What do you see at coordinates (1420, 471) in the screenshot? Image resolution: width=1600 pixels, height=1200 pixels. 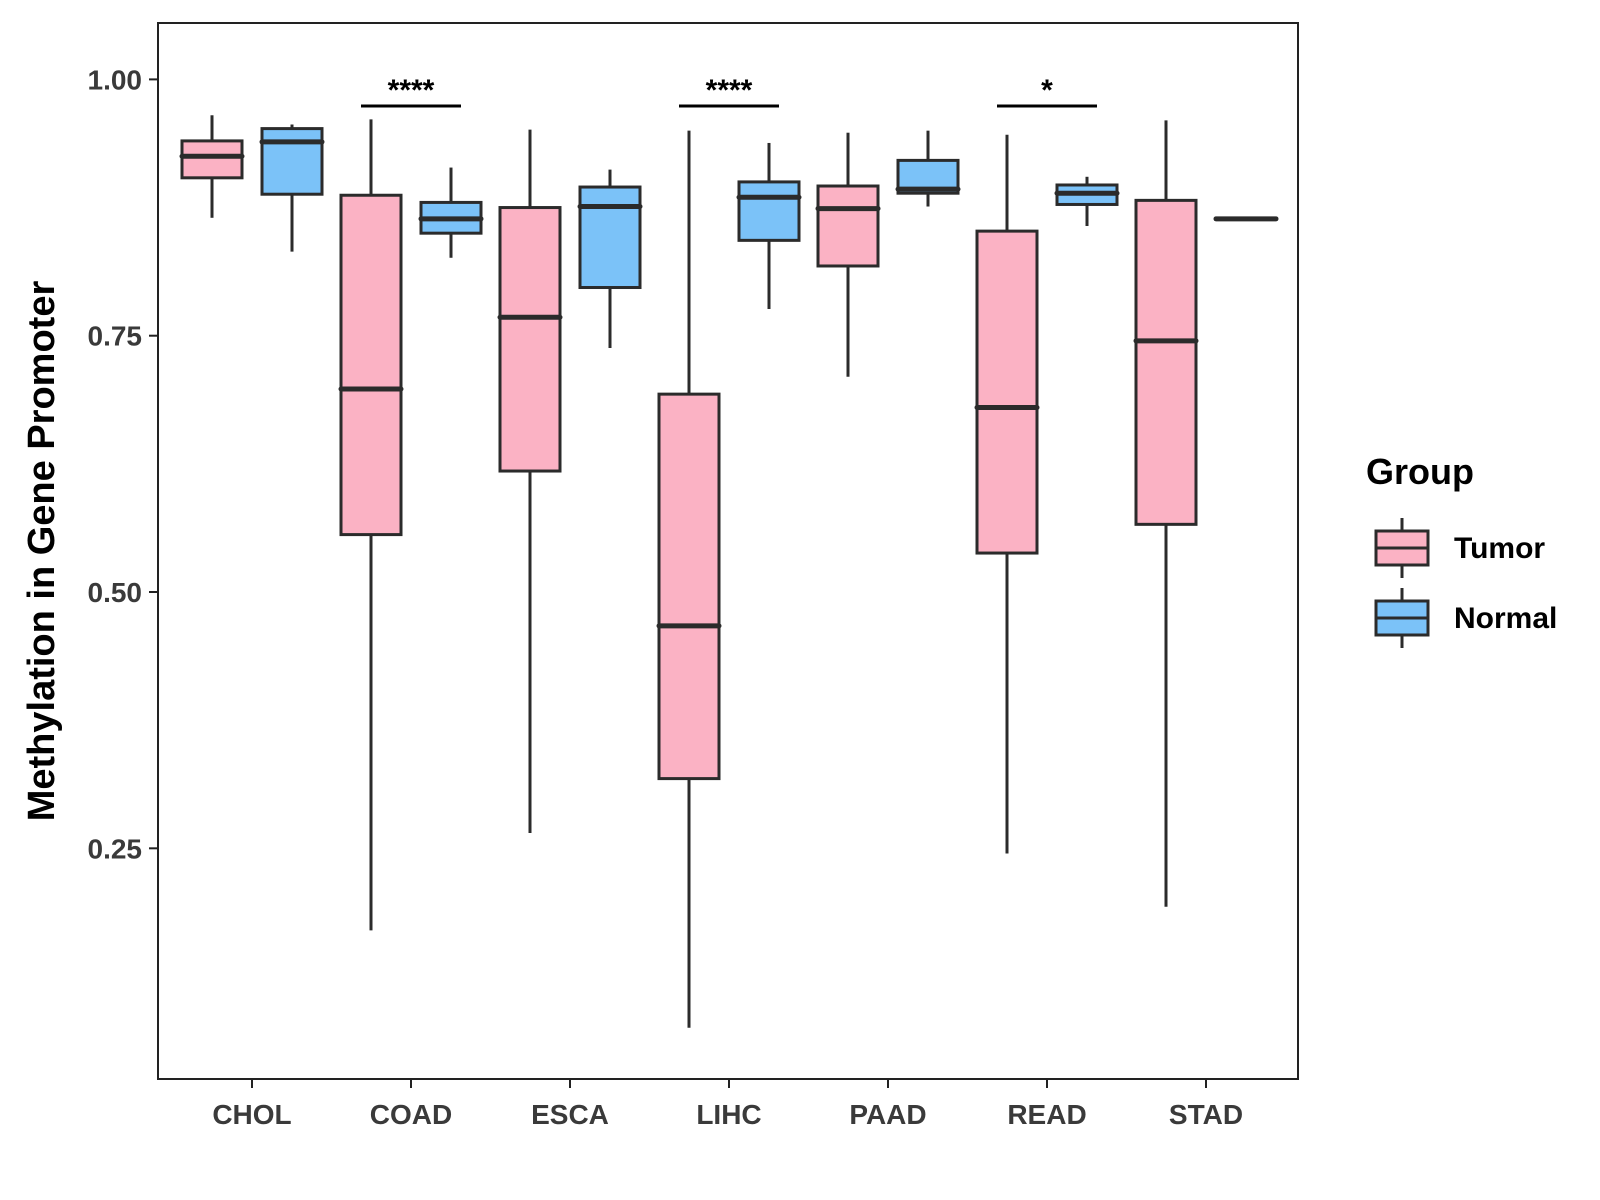 I see `legend-title: Group` at bounding box center [1420, 471].